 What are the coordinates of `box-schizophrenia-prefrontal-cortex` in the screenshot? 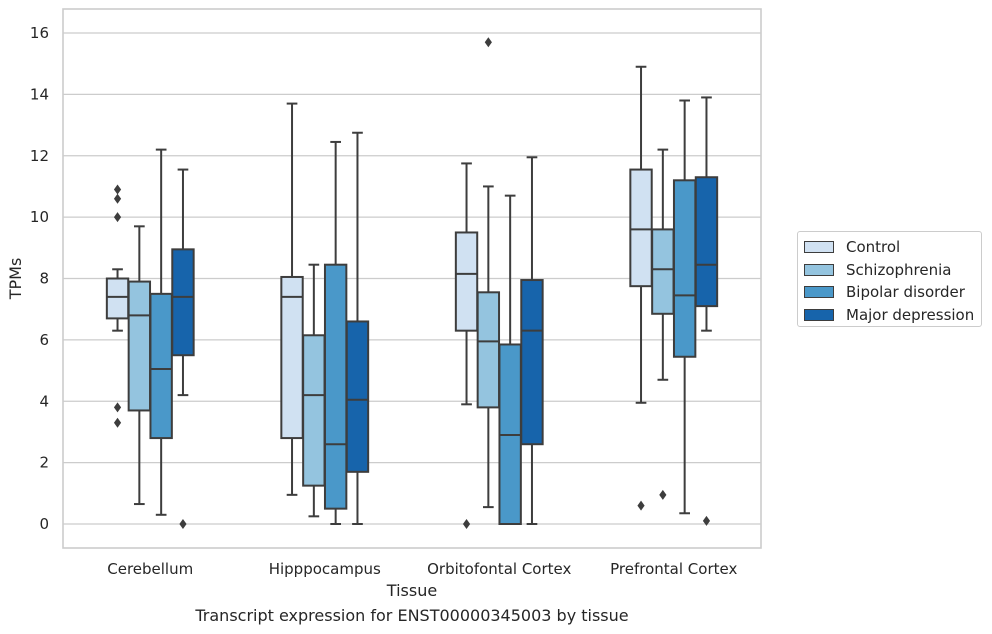 It's located at (663, 324).